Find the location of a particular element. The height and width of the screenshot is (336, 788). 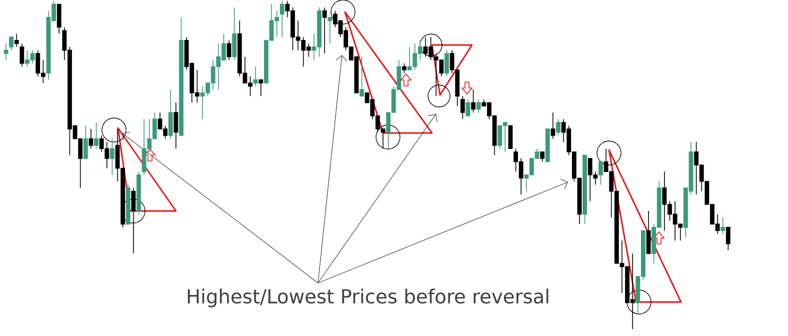

annotation: Highest/Lowest Prices before reversal is located at coordinates (368, 298).